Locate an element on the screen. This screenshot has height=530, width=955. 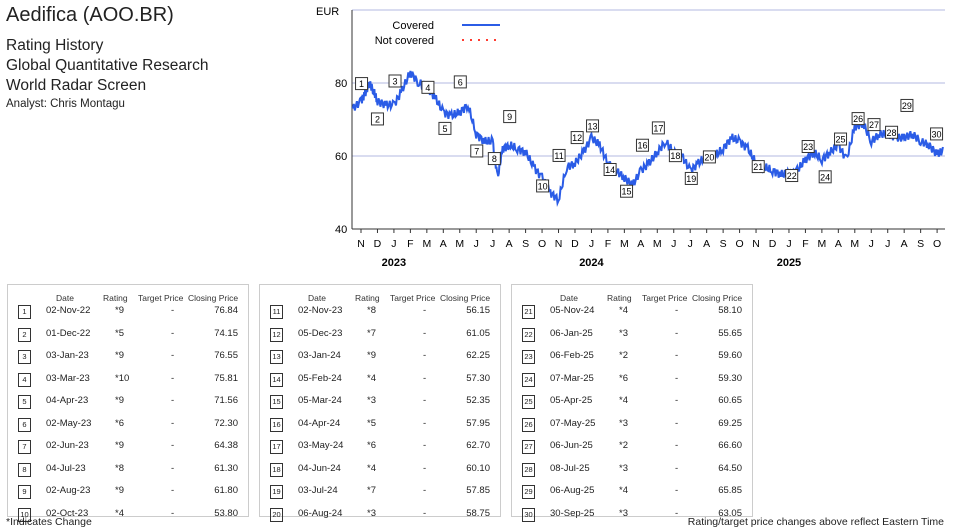
rating-marker-label: 11 is located at coordinates (558, 156).